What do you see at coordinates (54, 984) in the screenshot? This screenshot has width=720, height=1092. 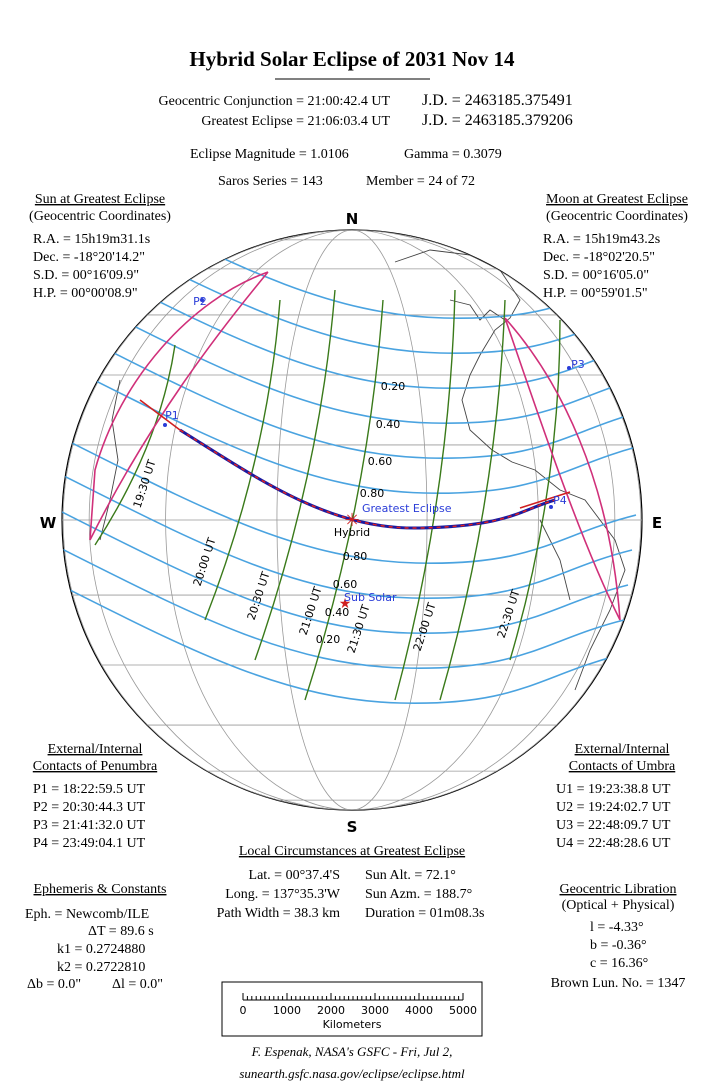 I see `label: Δb = 0.0"` at bounding box center [54, 984].